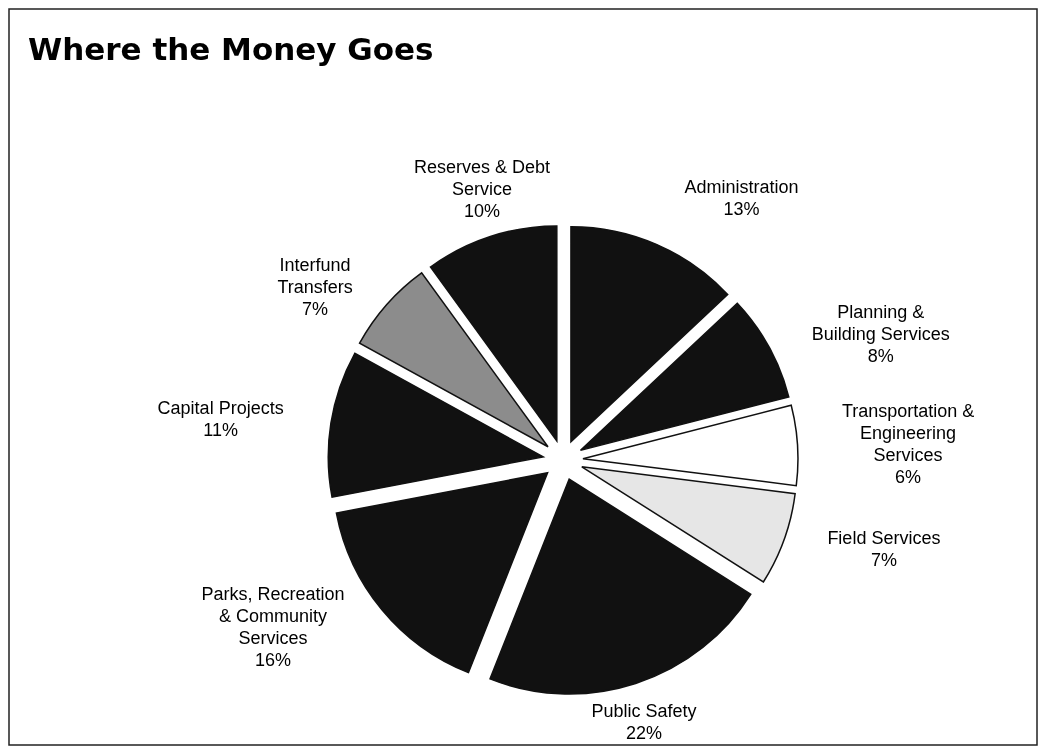 The height and width of the screenshot is (746, 1047). What do you see at coordinates (231, 49) in the screenshot?
I see `chart-title: Where the Money Goes` at bounding box center [231, 49].